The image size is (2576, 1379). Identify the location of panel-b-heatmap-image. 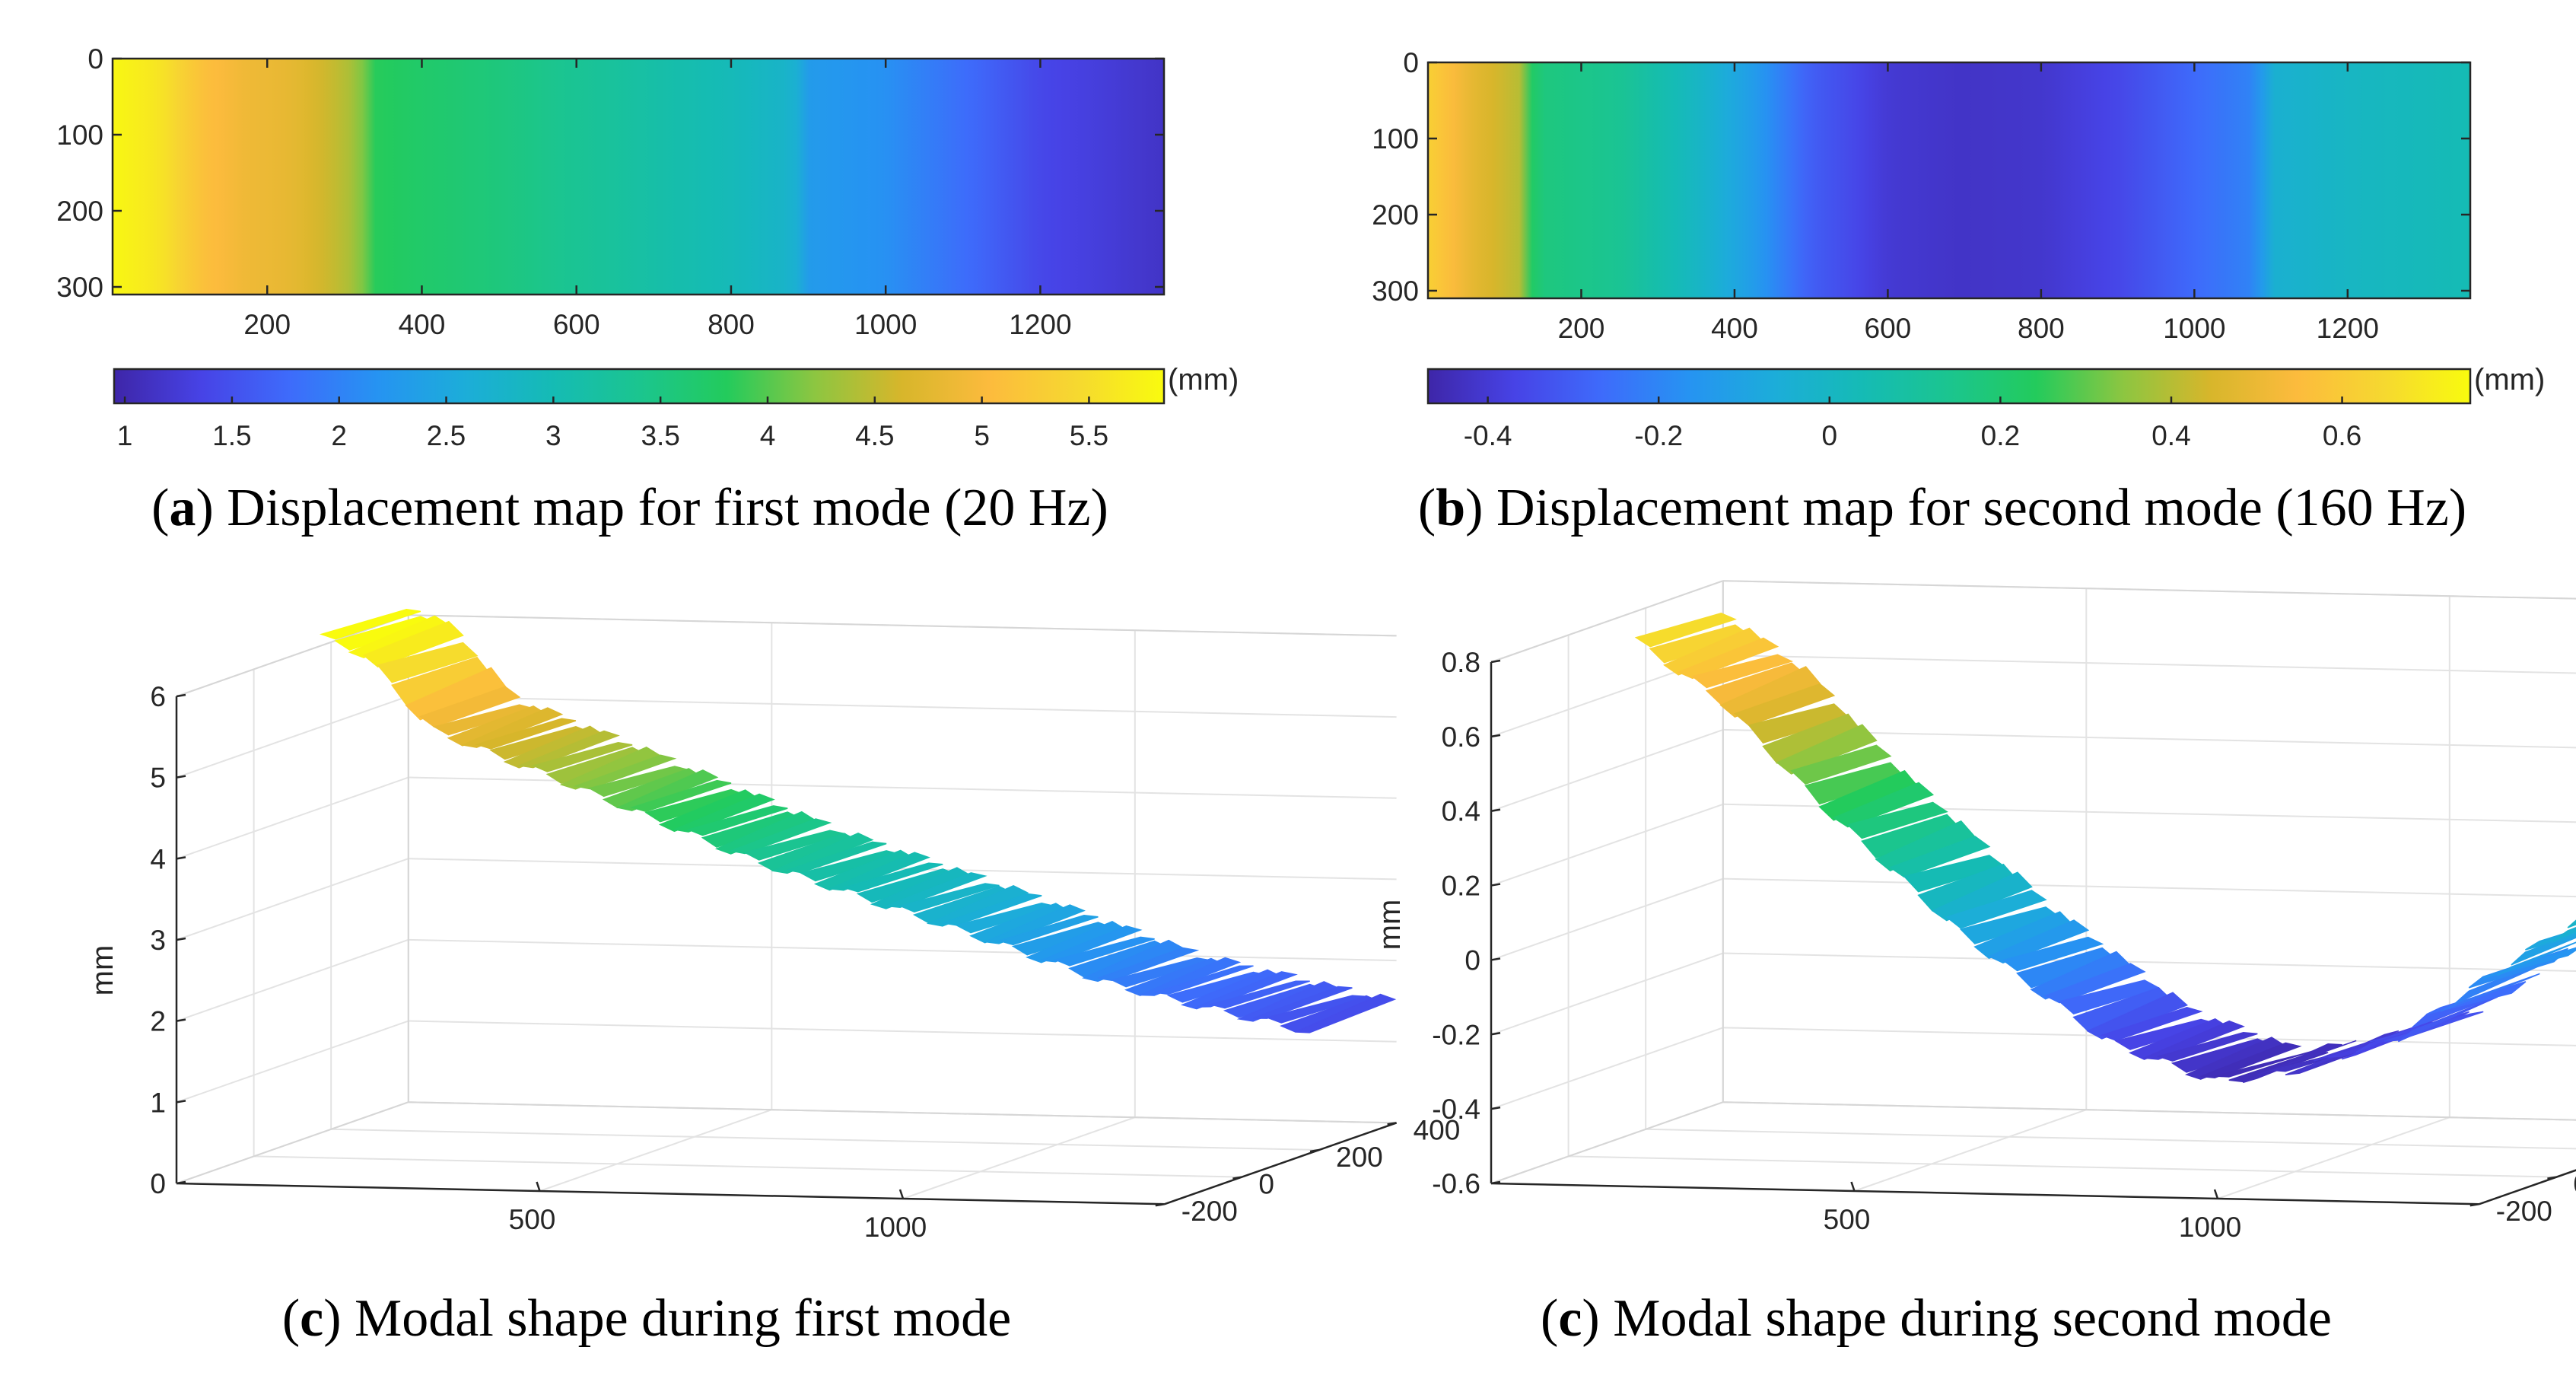
(1949, 180).